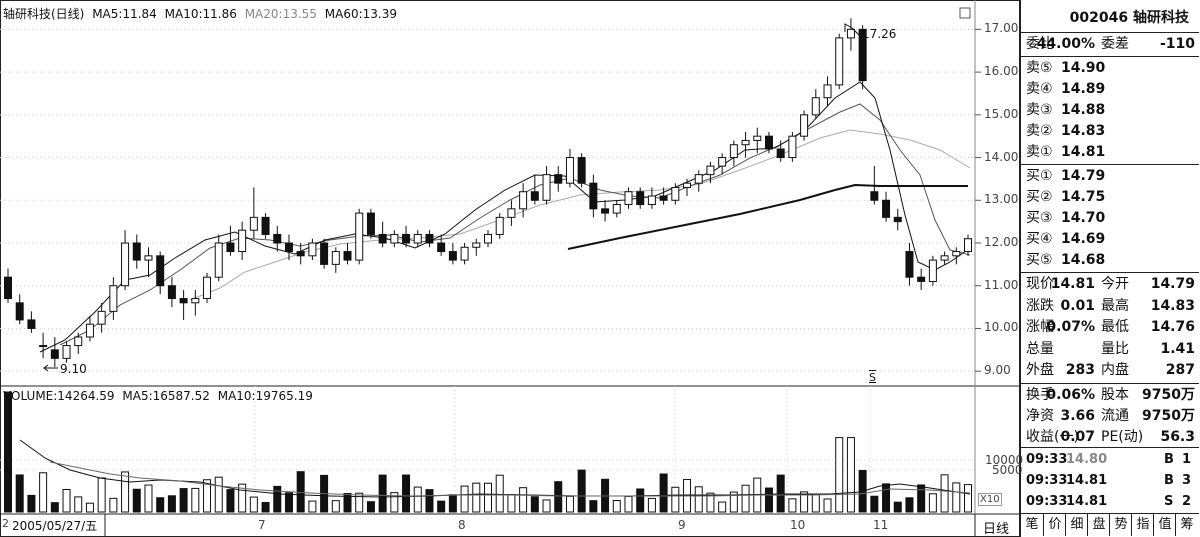  What do you see at coordinates (965, 13) in the screenshot?
I see `window-toggle-icon` at bounding box center [965, 13].